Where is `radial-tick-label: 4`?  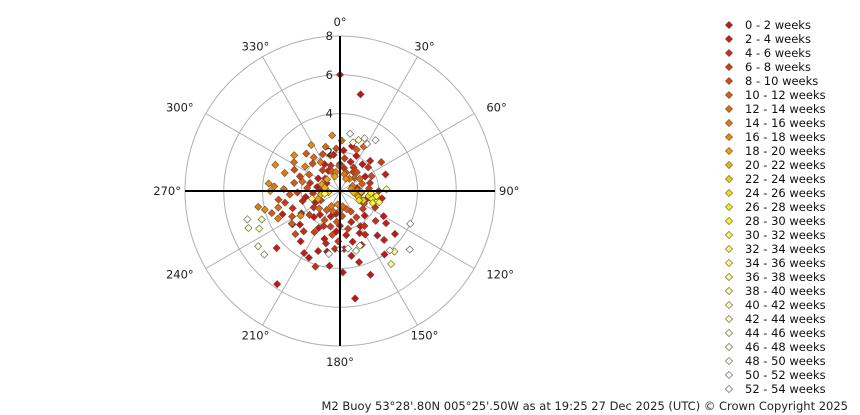
radial-tick-label: 4 is located at coordinates (329, 114).